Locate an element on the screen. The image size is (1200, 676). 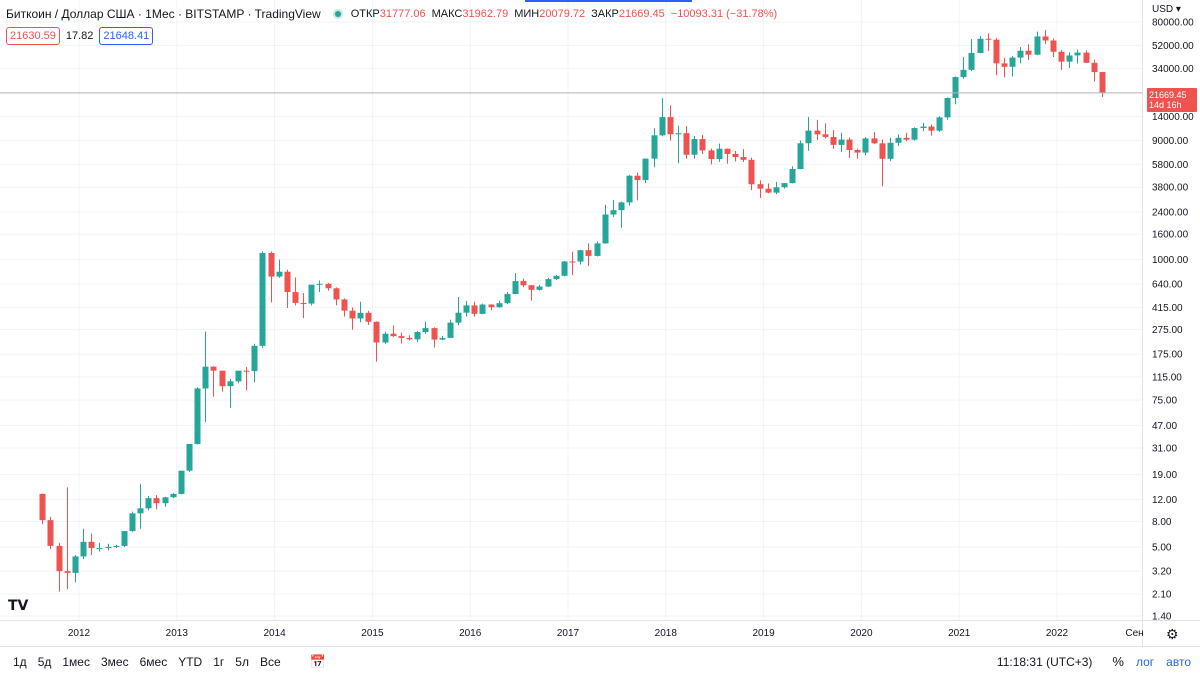
y-tick-label: 2.10 is located at coordinates (1162, 595).